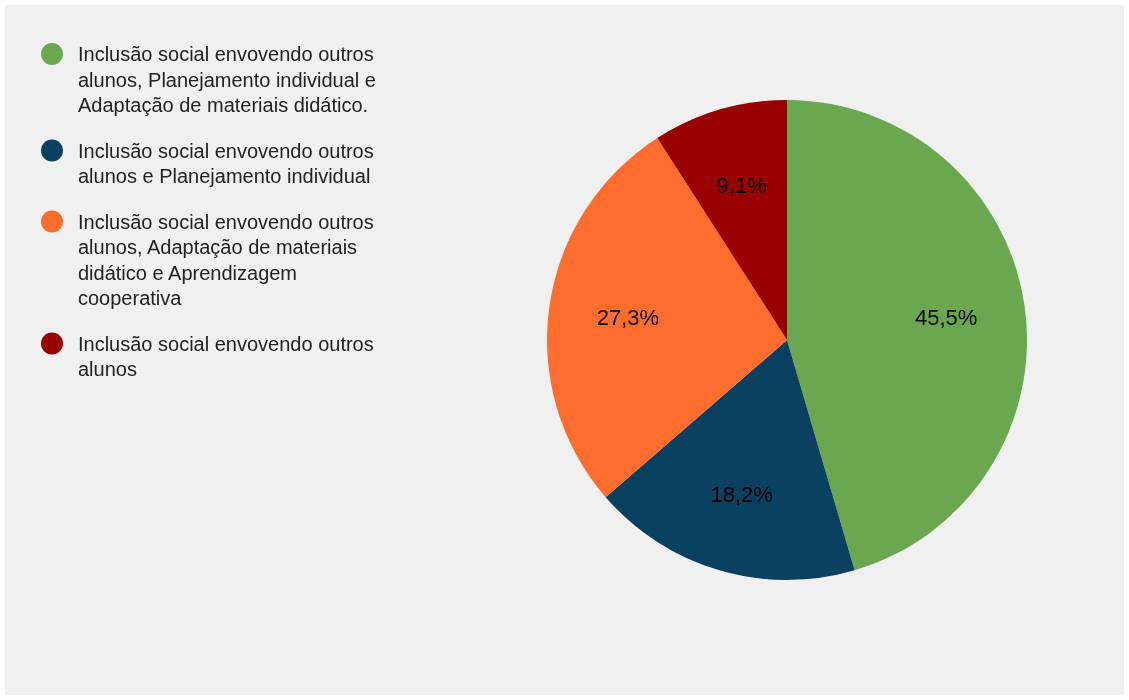  What do you see at coordinates (227, 79) in the screenshot?
I see `legend-label: Inclusão social envovendo outros alunos, Planejamento individual e Adaptação de materiais didático.` at bounding box center [227, 79].